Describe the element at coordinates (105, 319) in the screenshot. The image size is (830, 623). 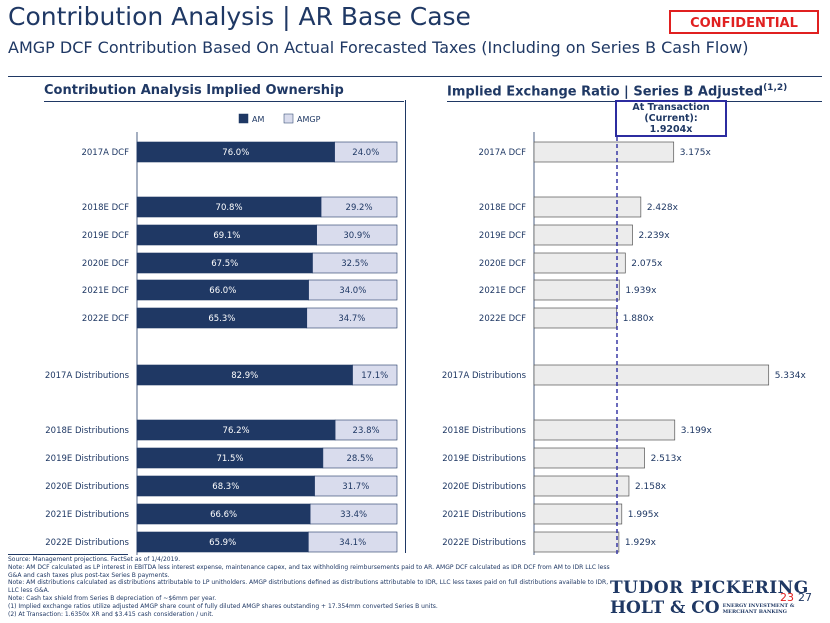
I see `left-category-label-2022e-dcf: 2022E DCF` at that location.